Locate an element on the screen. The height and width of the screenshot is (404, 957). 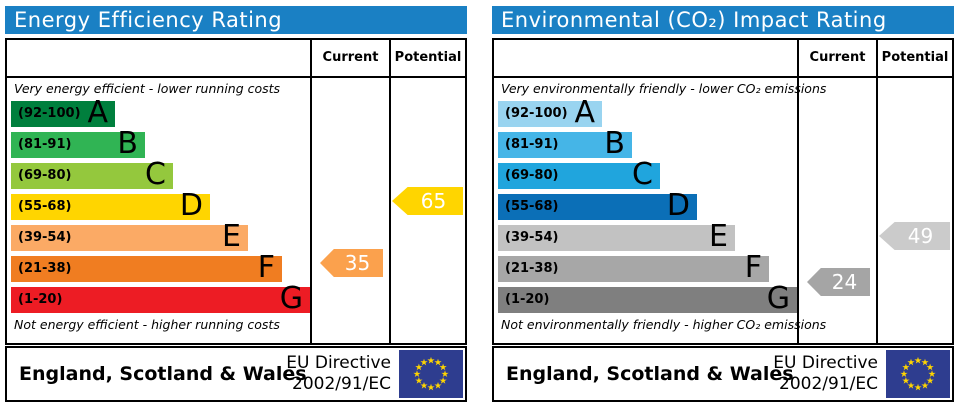
current-rating-arrow: 35 is located at coordinates (351, 263).